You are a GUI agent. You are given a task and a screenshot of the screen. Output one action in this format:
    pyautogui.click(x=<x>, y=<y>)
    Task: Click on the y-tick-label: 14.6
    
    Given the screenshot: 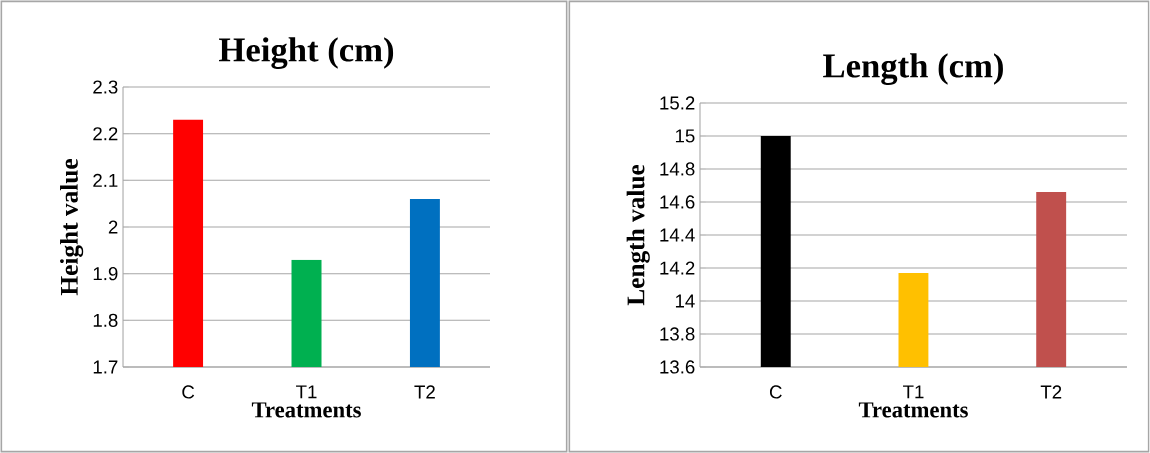 What is the action you would take?
    pyautogui.click(x=677, y=202)
    